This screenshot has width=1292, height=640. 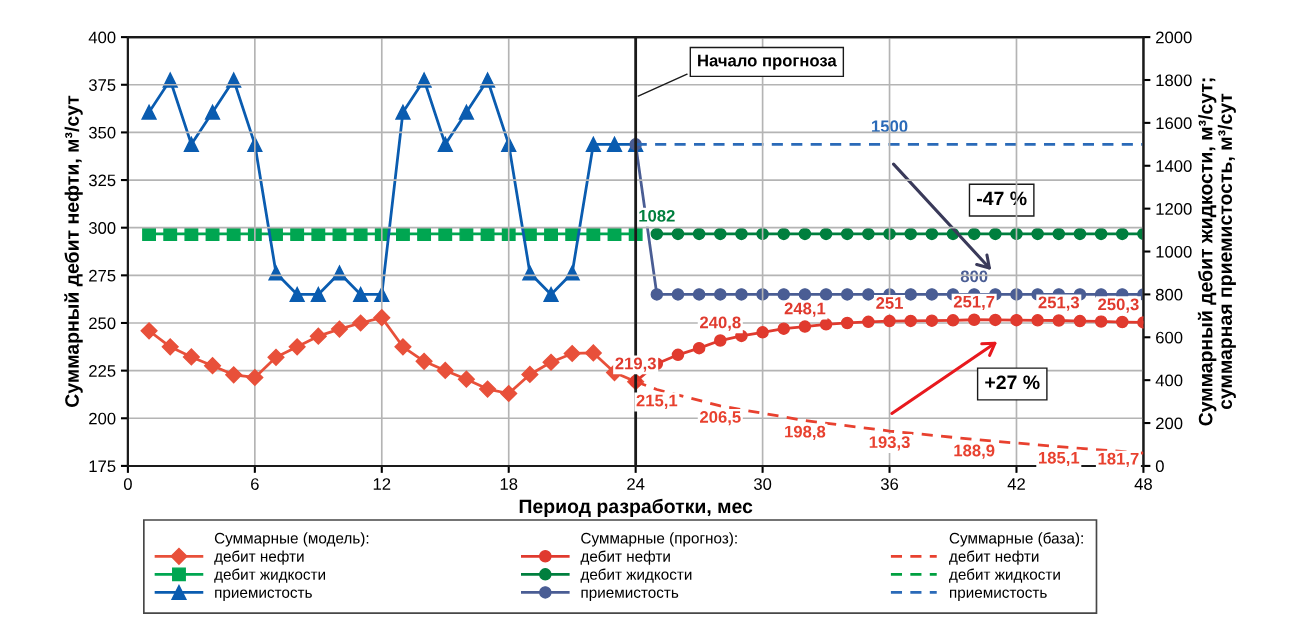 What do you see at coordinates (762, 484) in the screenshot?
I see `x-tick-label: 30` at bounding box center [762, 484].